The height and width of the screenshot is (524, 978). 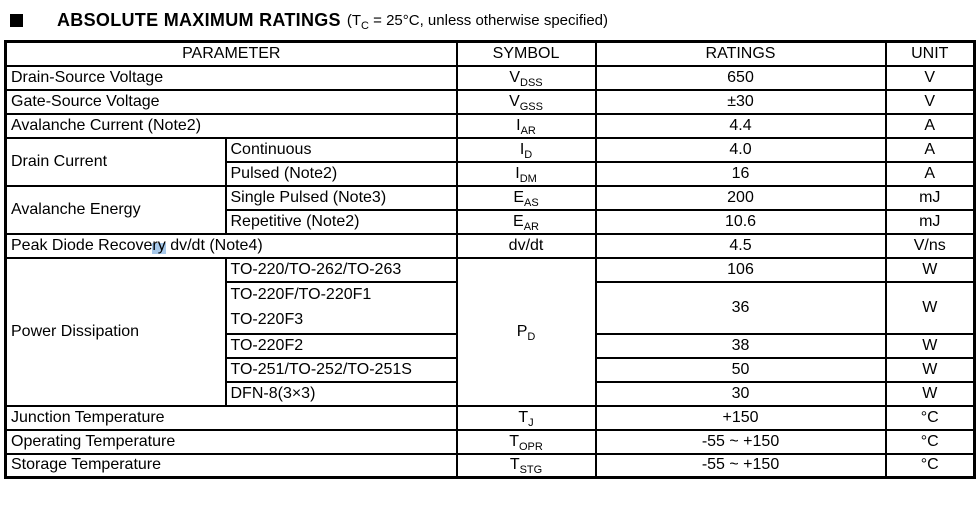 What do you see at coordinates (341, 369) in the screenshot?
I see `param-cell: TO-251/TO-252/TO-251S` at bounding box center [341, 369].